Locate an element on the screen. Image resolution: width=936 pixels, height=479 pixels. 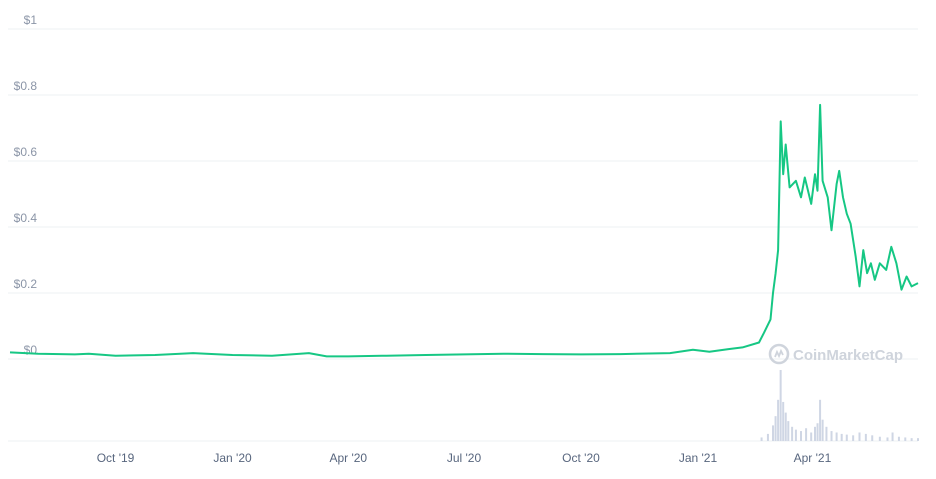
x-tick-label: Oct '19 is located at coordinates (116, 458).